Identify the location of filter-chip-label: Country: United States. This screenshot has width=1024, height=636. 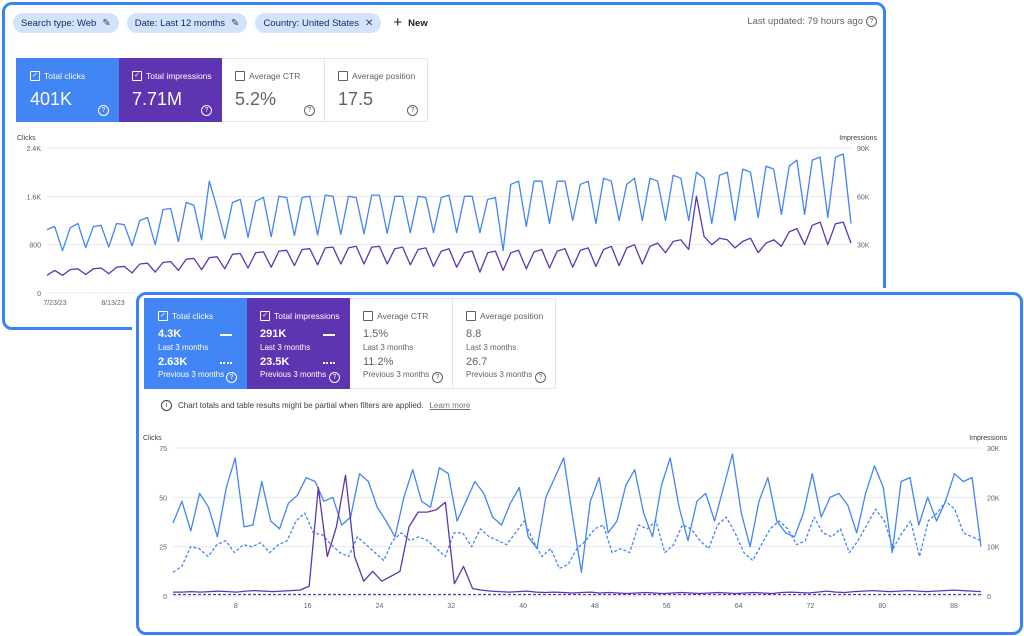
(311, 23).